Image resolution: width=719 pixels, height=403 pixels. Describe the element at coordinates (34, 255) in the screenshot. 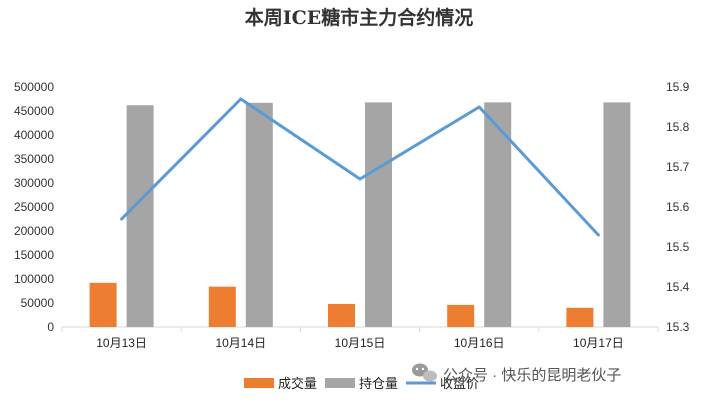

I see `y-left-tick-label: 150000` at that location.